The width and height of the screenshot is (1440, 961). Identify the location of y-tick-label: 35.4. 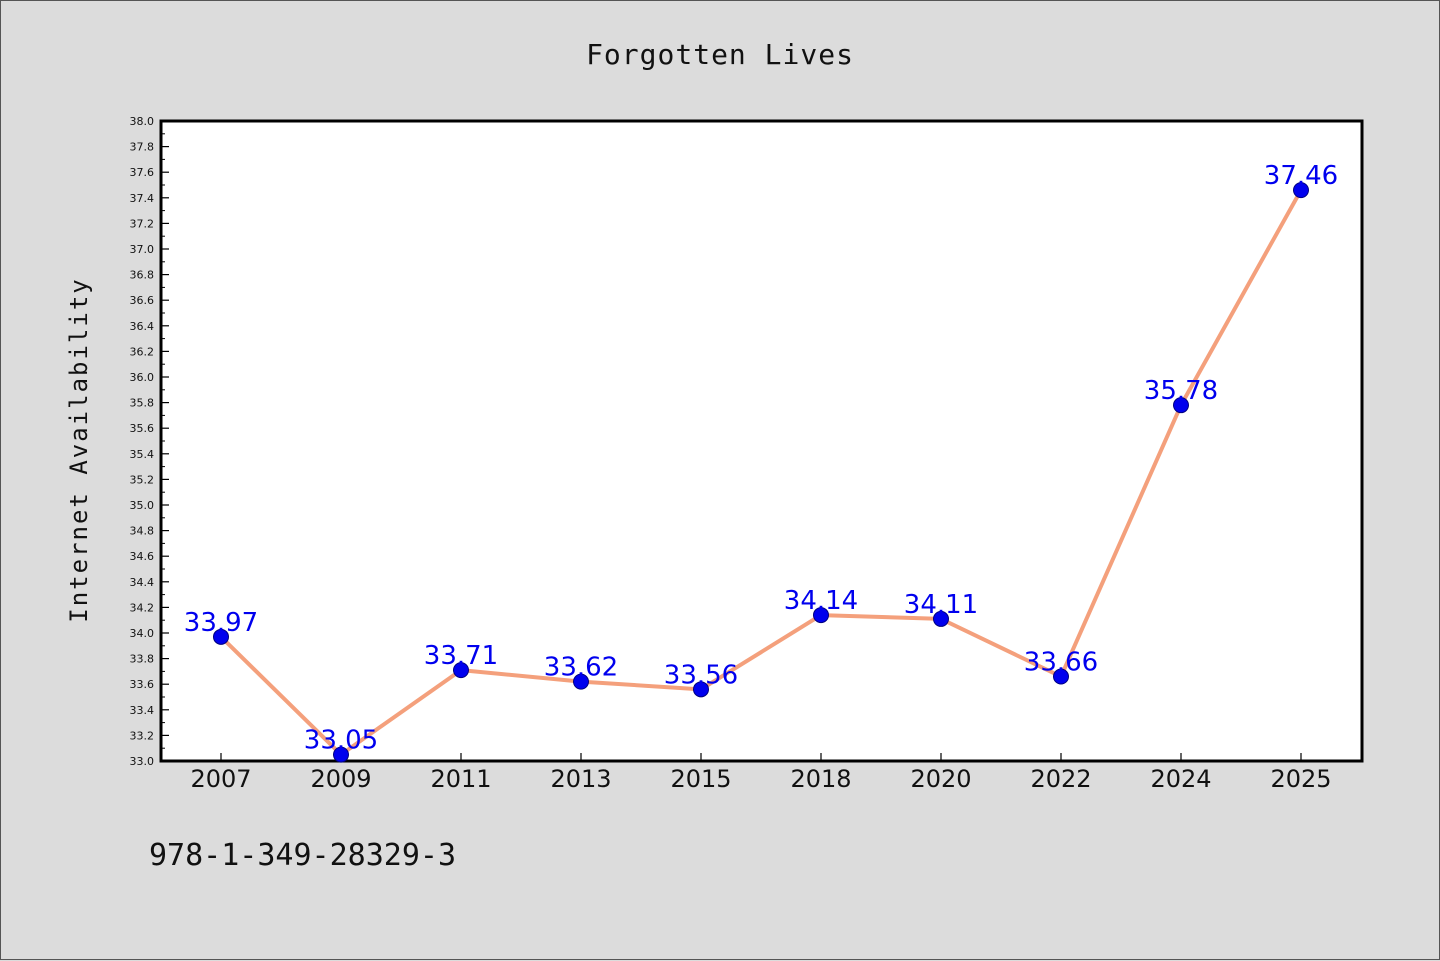
(142, 454).